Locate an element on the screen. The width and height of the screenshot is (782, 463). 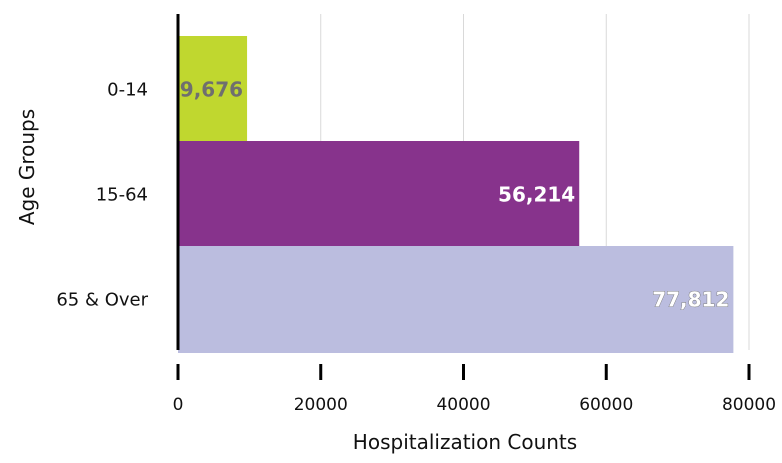
y-category-label: 0-14 is located at coordinates (127, 90).